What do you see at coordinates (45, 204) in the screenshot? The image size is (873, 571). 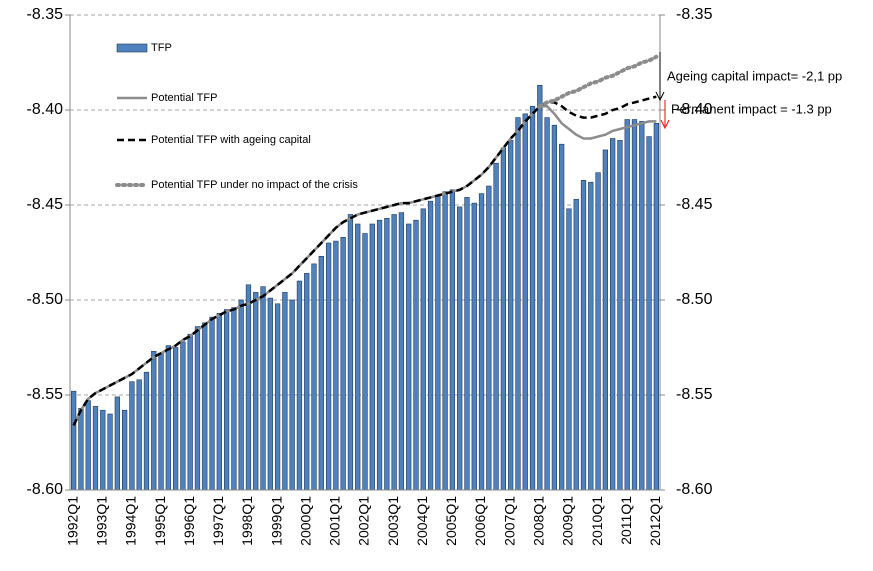 I see `y-tick-label: -8.45` at bounding box center [45, 204].